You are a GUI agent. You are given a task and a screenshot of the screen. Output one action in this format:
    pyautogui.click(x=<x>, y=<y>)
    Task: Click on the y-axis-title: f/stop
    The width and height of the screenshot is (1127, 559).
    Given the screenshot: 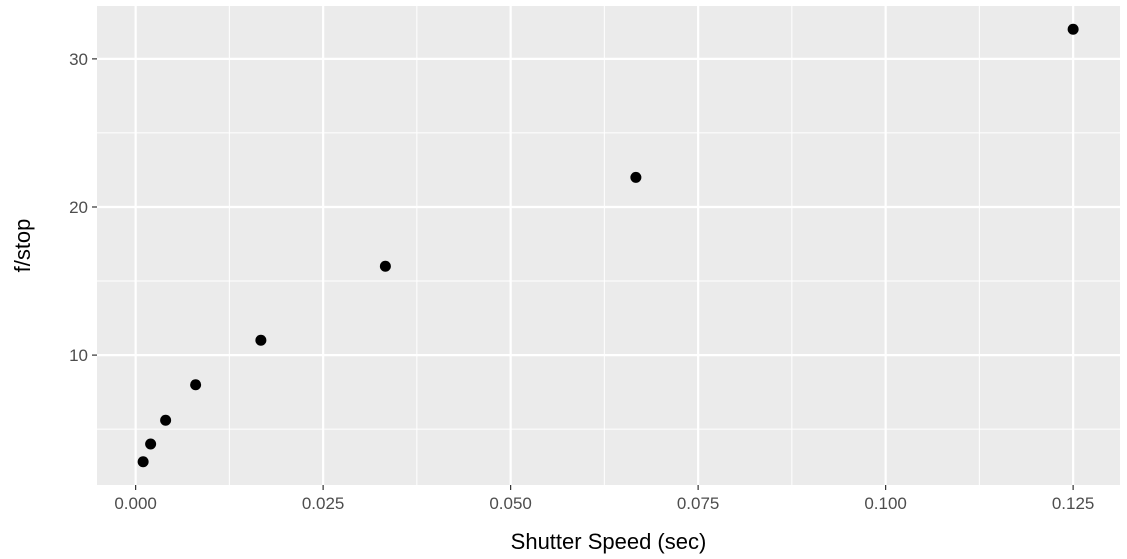 What is the action you would take?
    pyautogui.click(x=22, y=246)
    